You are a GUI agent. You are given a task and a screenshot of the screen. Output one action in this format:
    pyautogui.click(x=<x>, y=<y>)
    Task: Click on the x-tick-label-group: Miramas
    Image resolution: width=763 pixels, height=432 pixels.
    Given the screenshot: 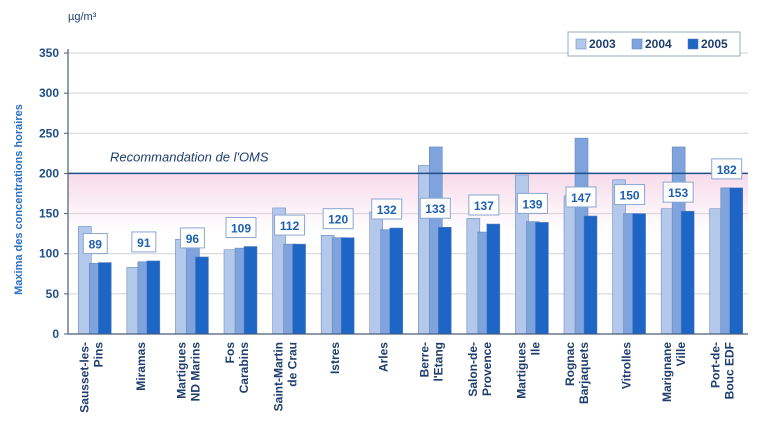 What is the action you would take?
    pyautogui.click(x=141, y=366)
    